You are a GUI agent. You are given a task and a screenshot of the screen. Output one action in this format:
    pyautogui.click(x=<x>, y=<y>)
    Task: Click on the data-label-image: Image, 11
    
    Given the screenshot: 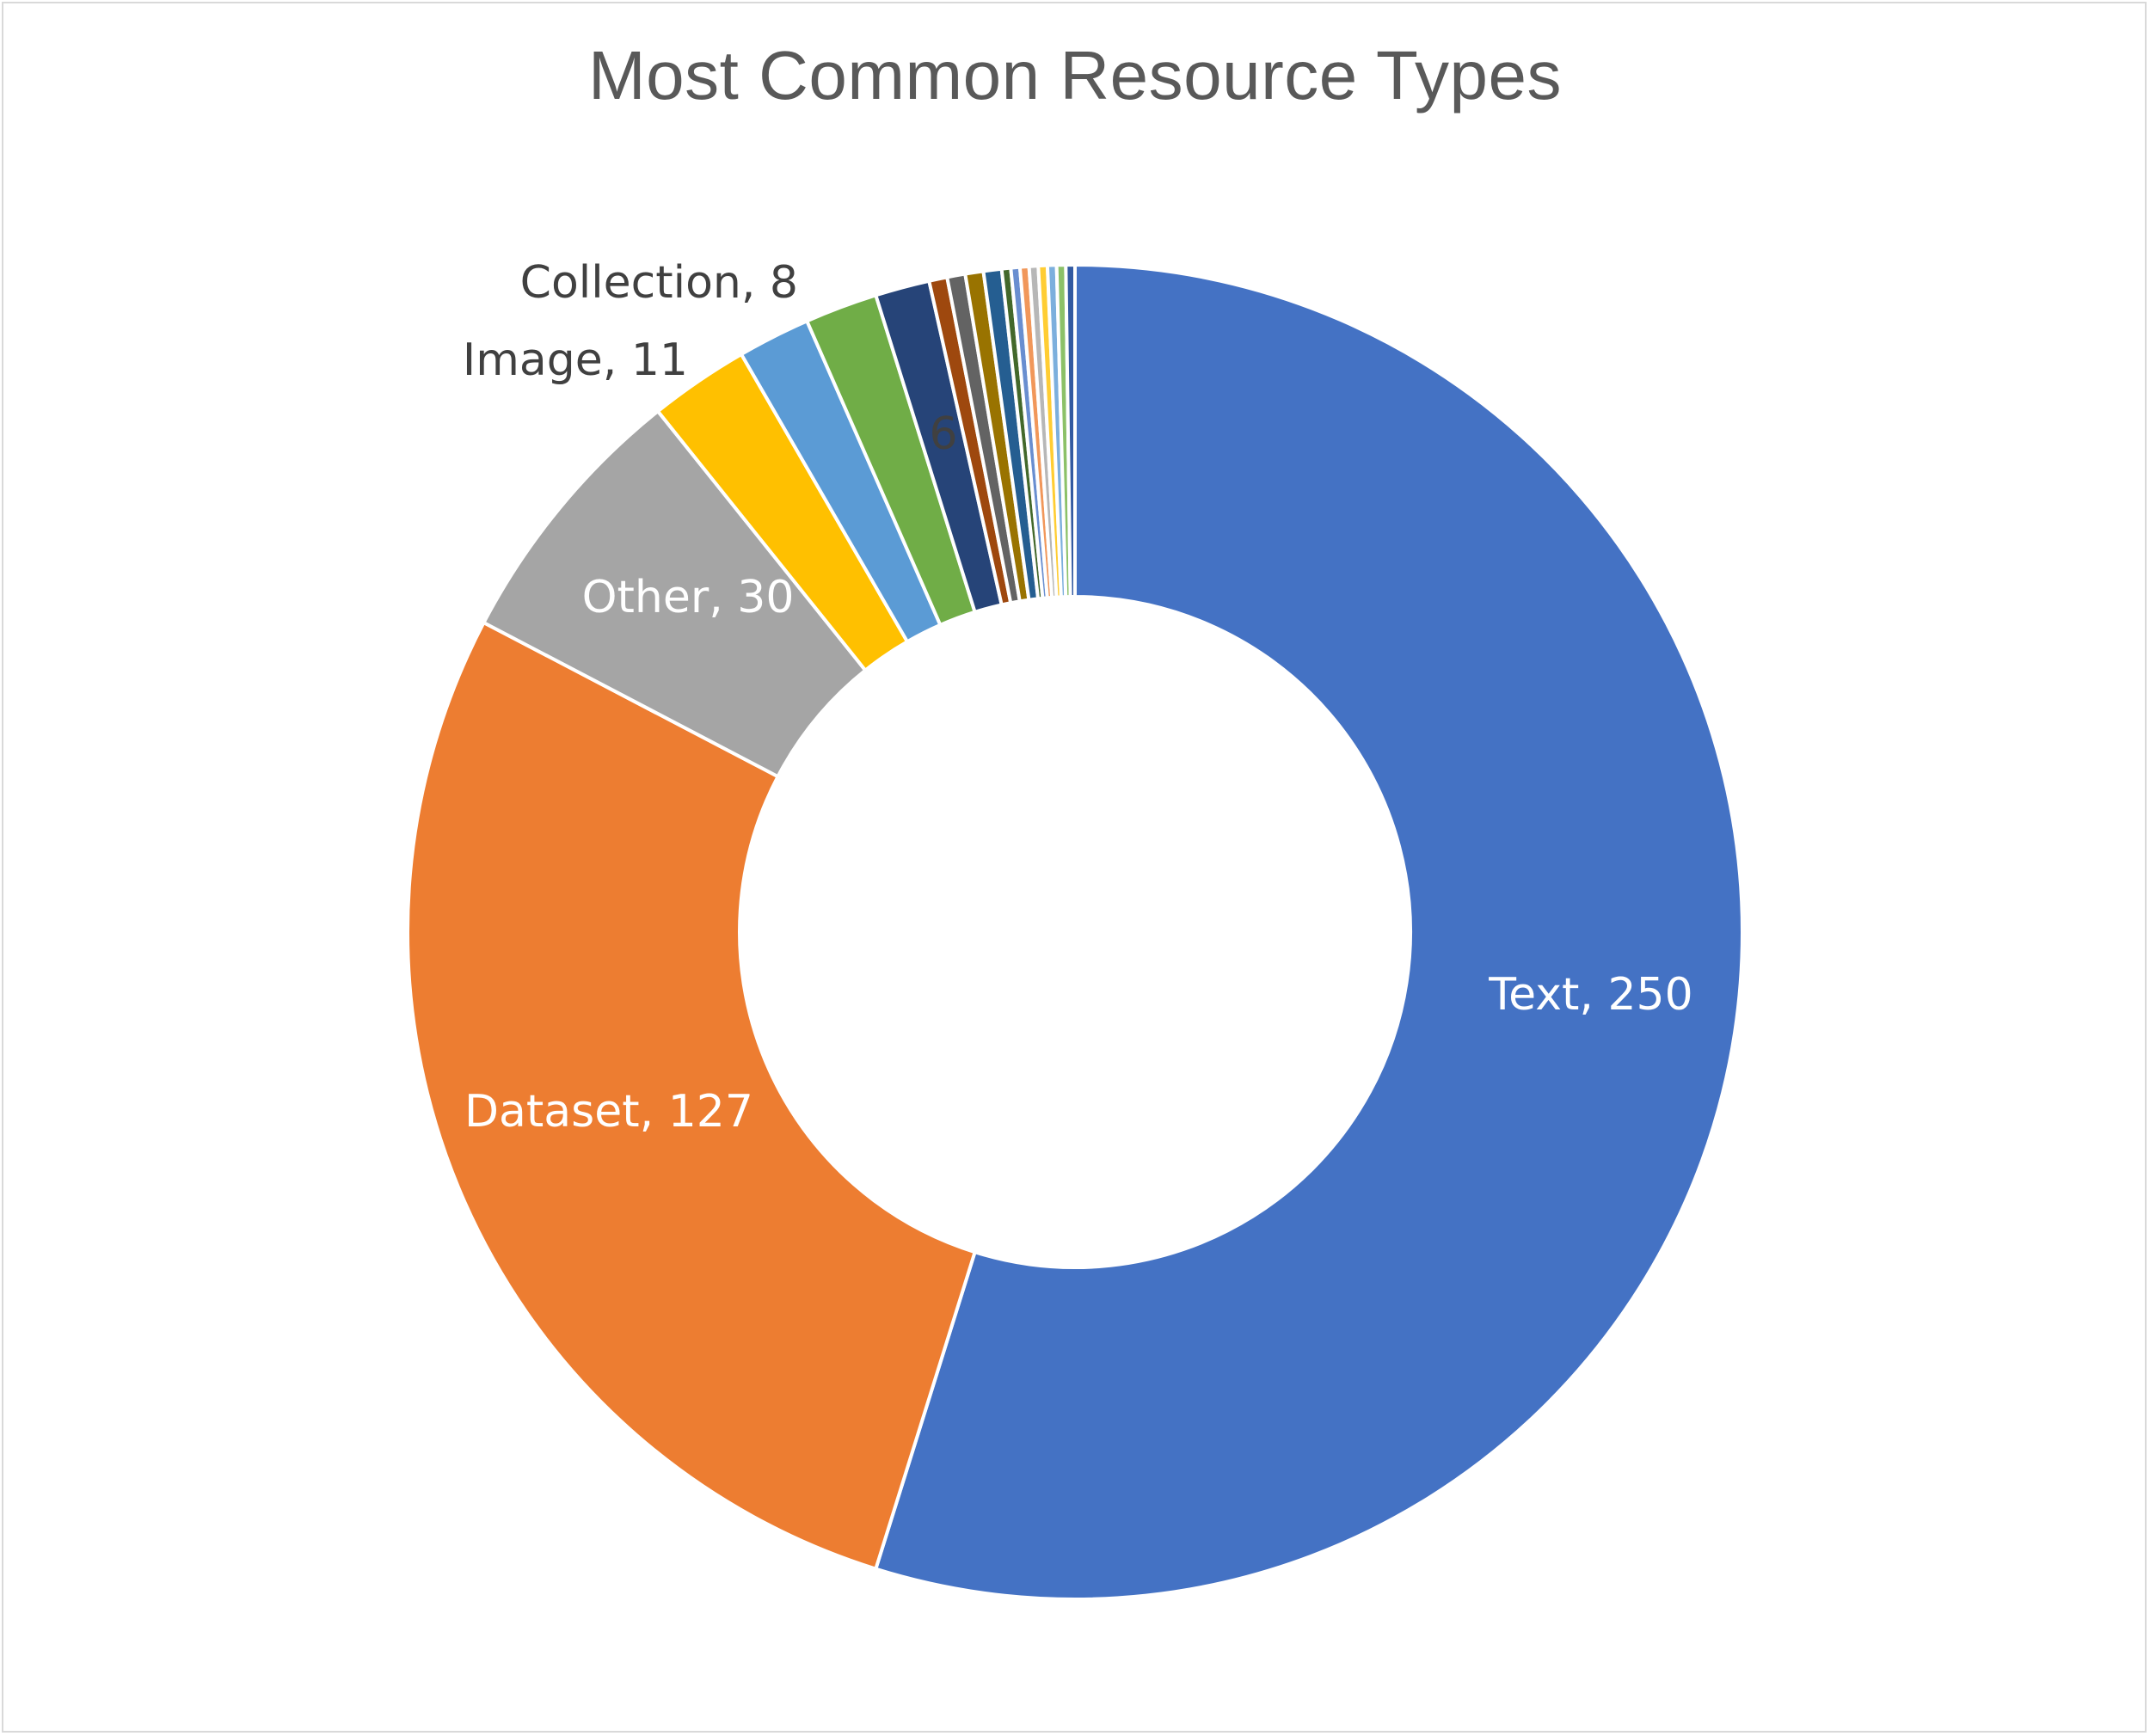 What is the action you would take?
    pyautogui.click(x=575, y=360)
    